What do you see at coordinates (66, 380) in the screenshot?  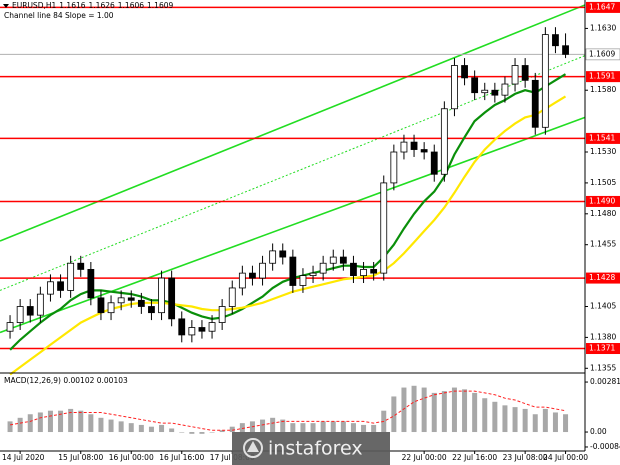 I see `macd-label: MACD(12,26,9) 0.00102 0.00103` at bounding box center [66, 380].